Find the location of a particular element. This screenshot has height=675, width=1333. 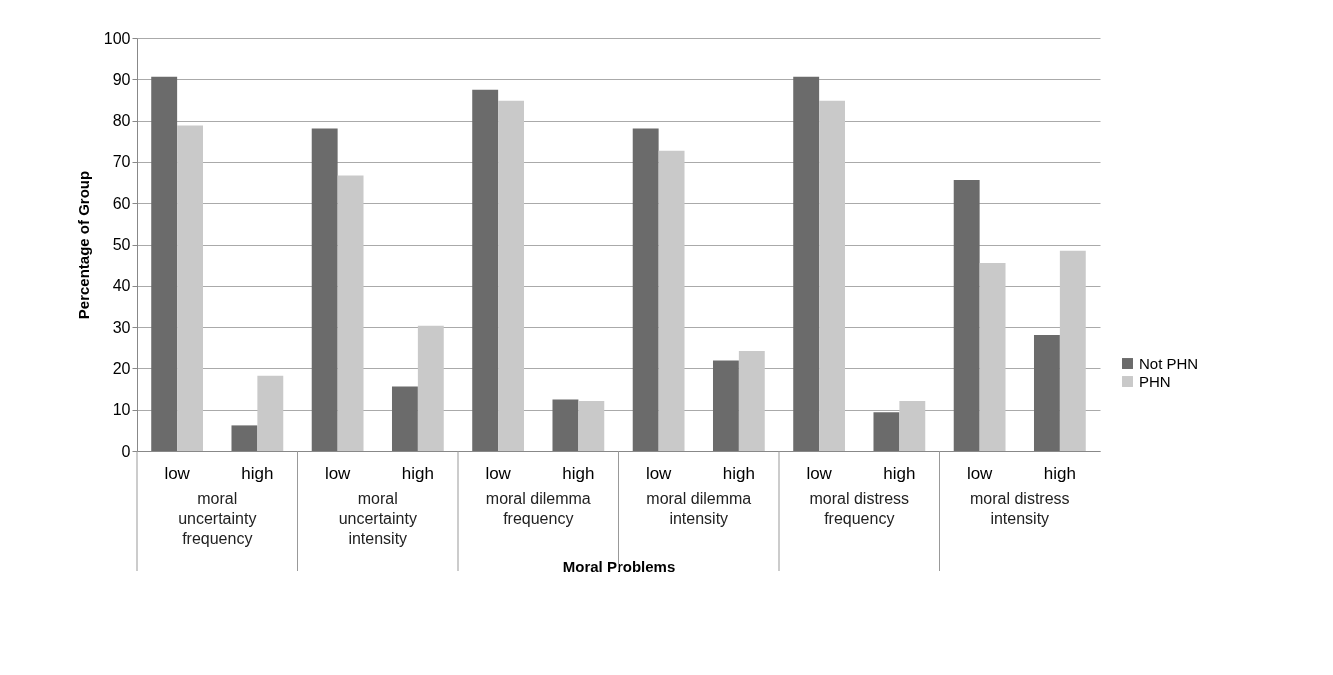

x-axis-title: Moral Problems is located at coordinates (619, 566).